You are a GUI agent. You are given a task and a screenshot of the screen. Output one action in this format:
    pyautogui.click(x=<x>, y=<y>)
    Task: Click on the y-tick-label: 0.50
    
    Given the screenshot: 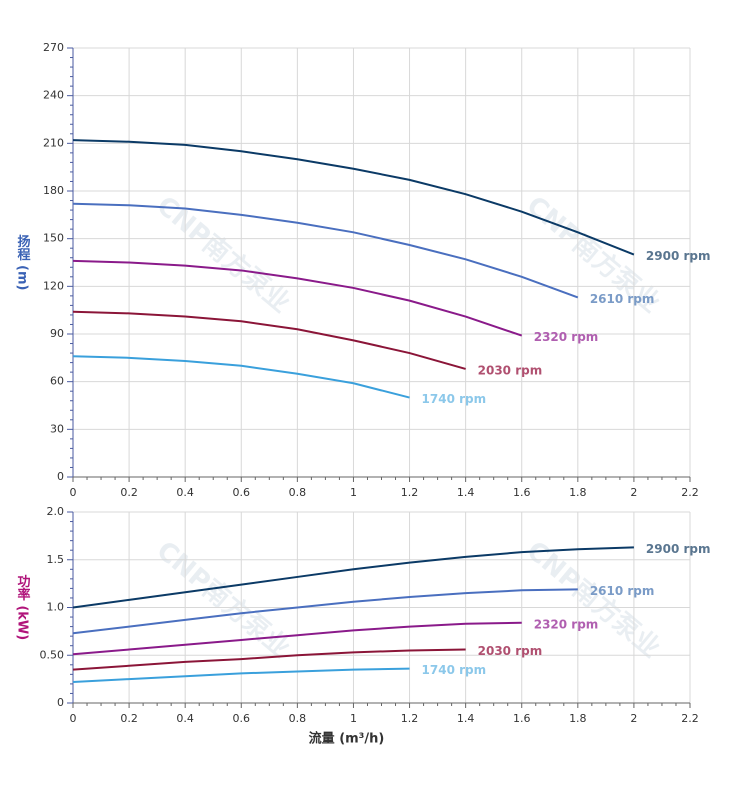 What is the action you would take?
    pyautogui.click(x=52, y=654)
    